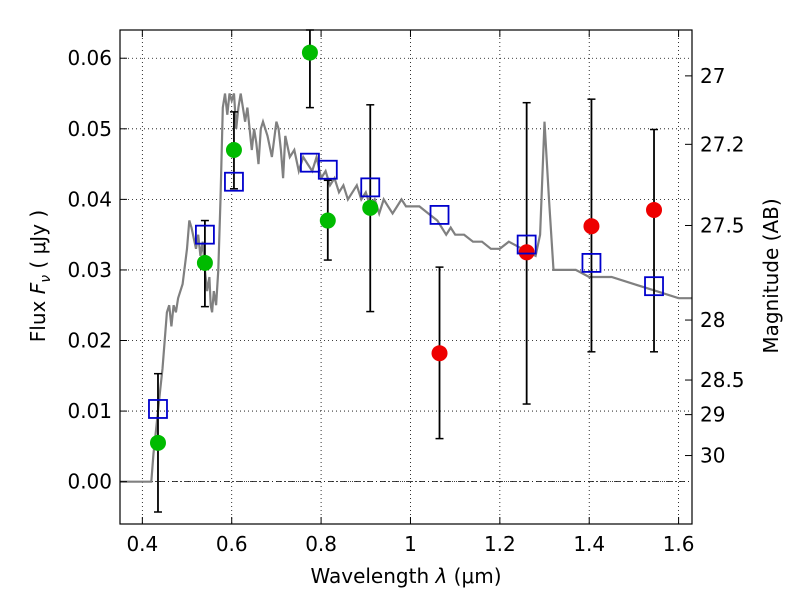  Describe the element at coordinates (405, 576) in the screenshot. I see `x-axis-label: Wavelength λ (μm)` at that location.